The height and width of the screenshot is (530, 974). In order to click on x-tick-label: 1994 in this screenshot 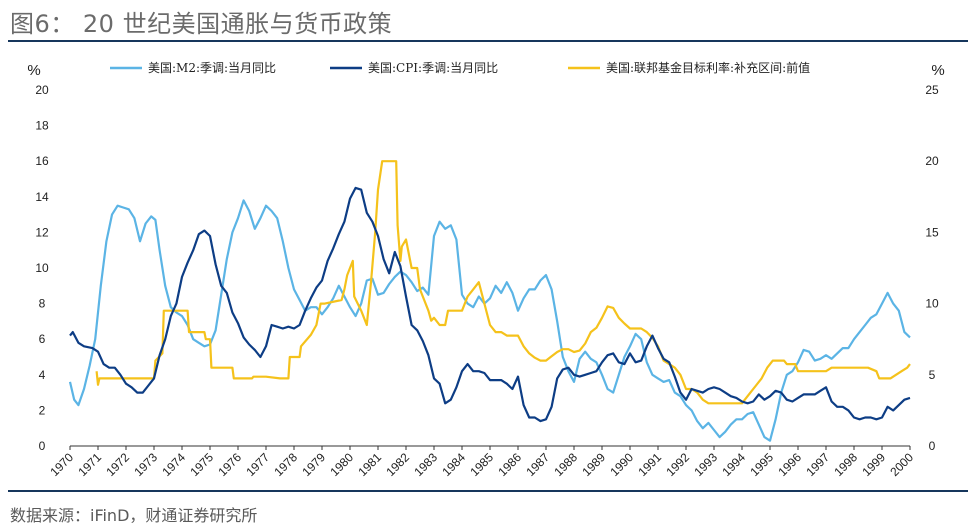, I will do `click(733, 464)`.